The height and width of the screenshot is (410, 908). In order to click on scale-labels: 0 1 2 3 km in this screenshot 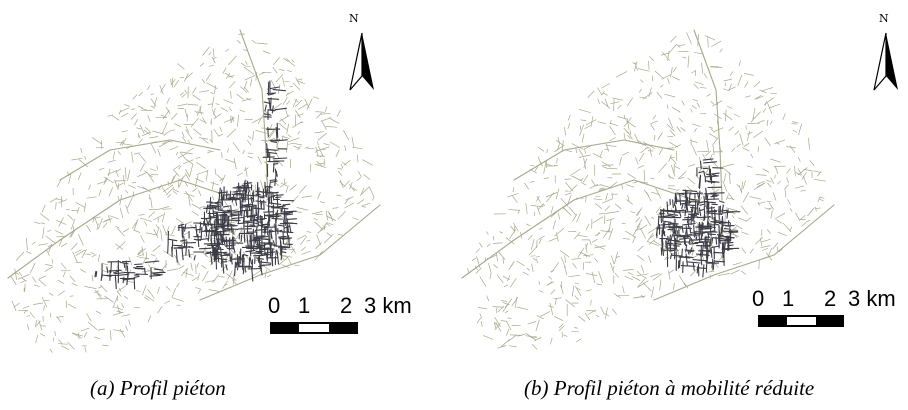, I will do `click(830, 299)`.